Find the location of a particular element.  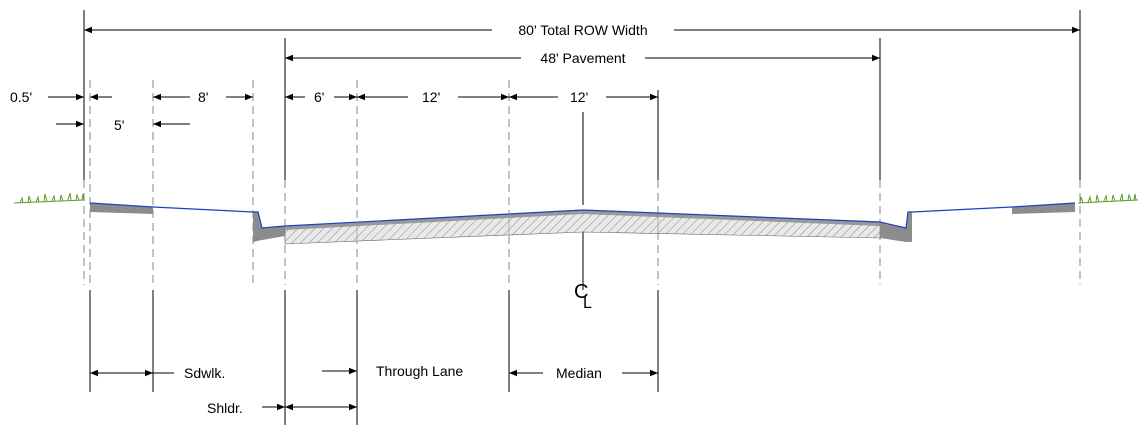

centerline-symbol: C L is located at coordinates (583, 296).